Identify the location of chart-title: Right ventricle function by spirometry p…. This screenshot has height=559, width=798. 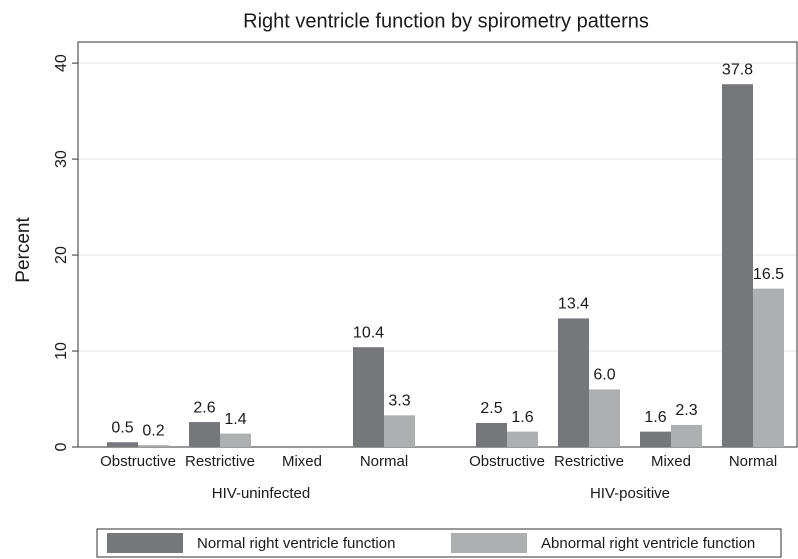
(446, 21).